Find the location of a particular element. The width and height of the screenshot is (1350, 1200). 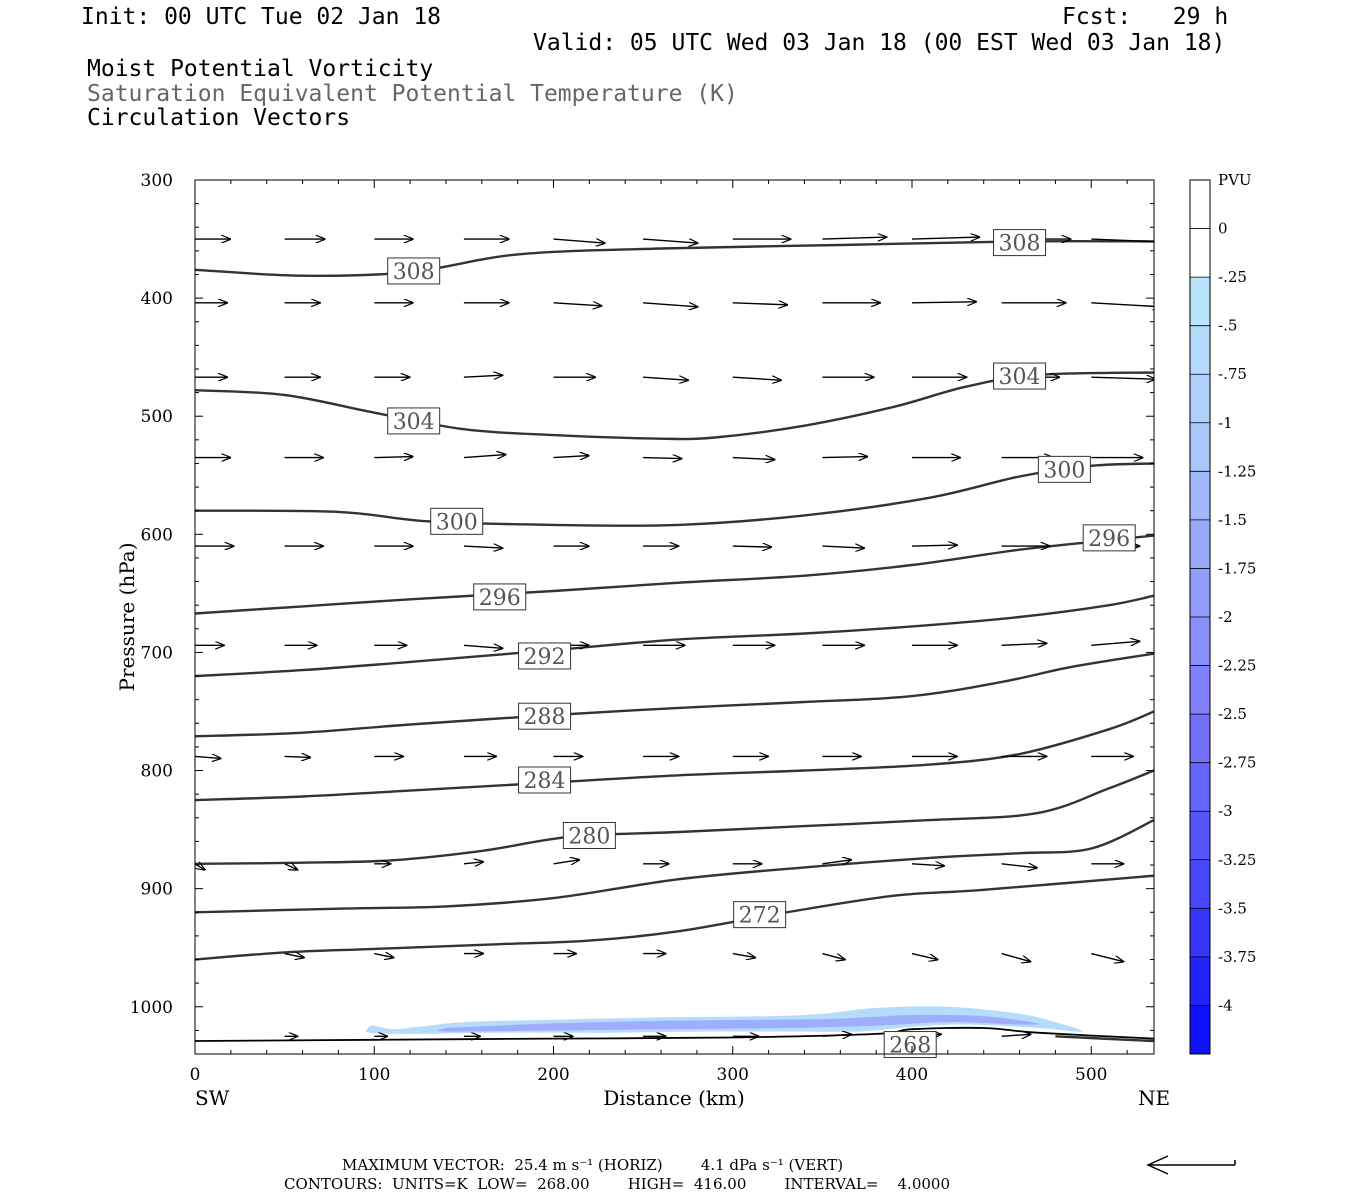

contour-label-272-0: 272 is located at coordinates (760, 916).